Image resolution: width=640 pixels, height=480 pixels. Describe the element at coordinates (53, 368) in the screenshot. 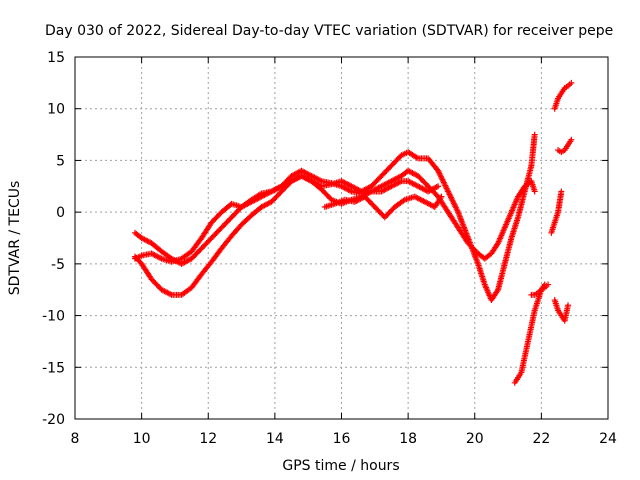

I see `y-tick-label: -15` at that location.